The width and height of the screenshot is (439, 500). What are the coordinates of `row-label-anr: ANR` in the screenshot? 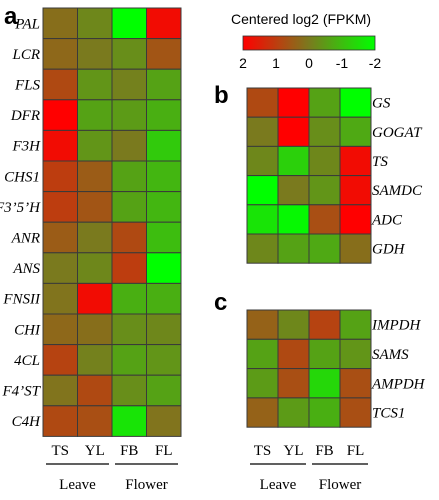 It's located at (25, 239).